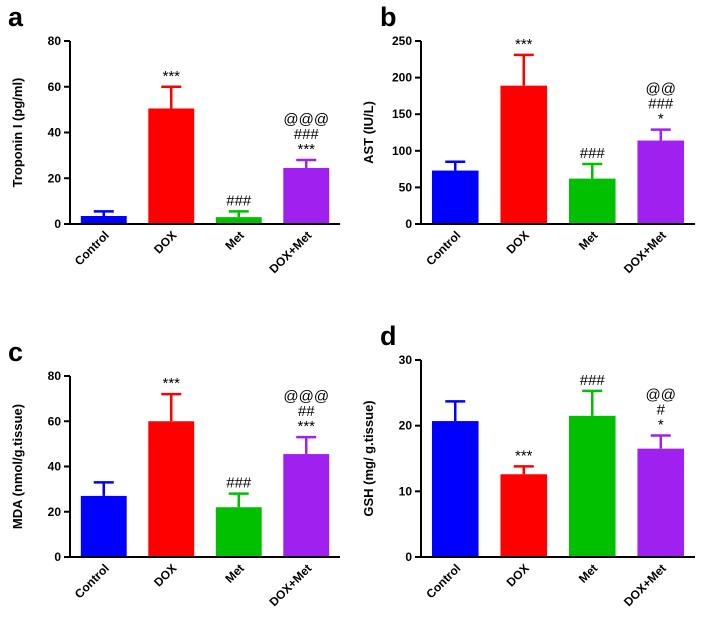 The height and width of the screenshot is (623, 708). Describe the element at coordinates (16, 17) in the screenshot. I see `panel-letter: a` at that location.